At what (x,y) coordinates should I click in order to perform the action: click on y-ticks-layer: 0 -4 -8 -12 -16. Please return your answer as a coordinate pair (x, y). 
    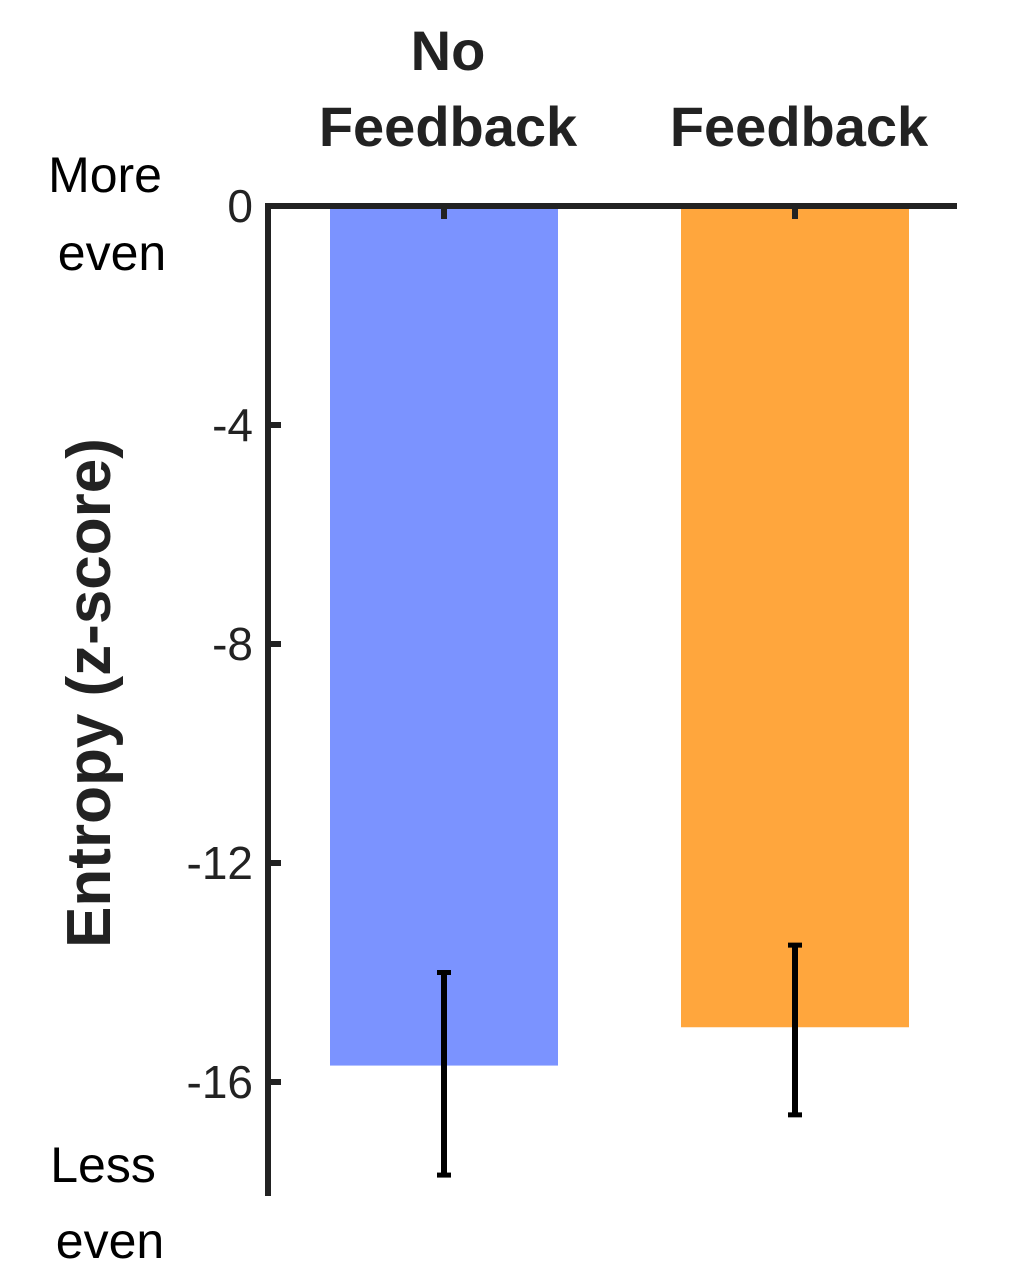
    Looking at the image, I should click on (234, 644).